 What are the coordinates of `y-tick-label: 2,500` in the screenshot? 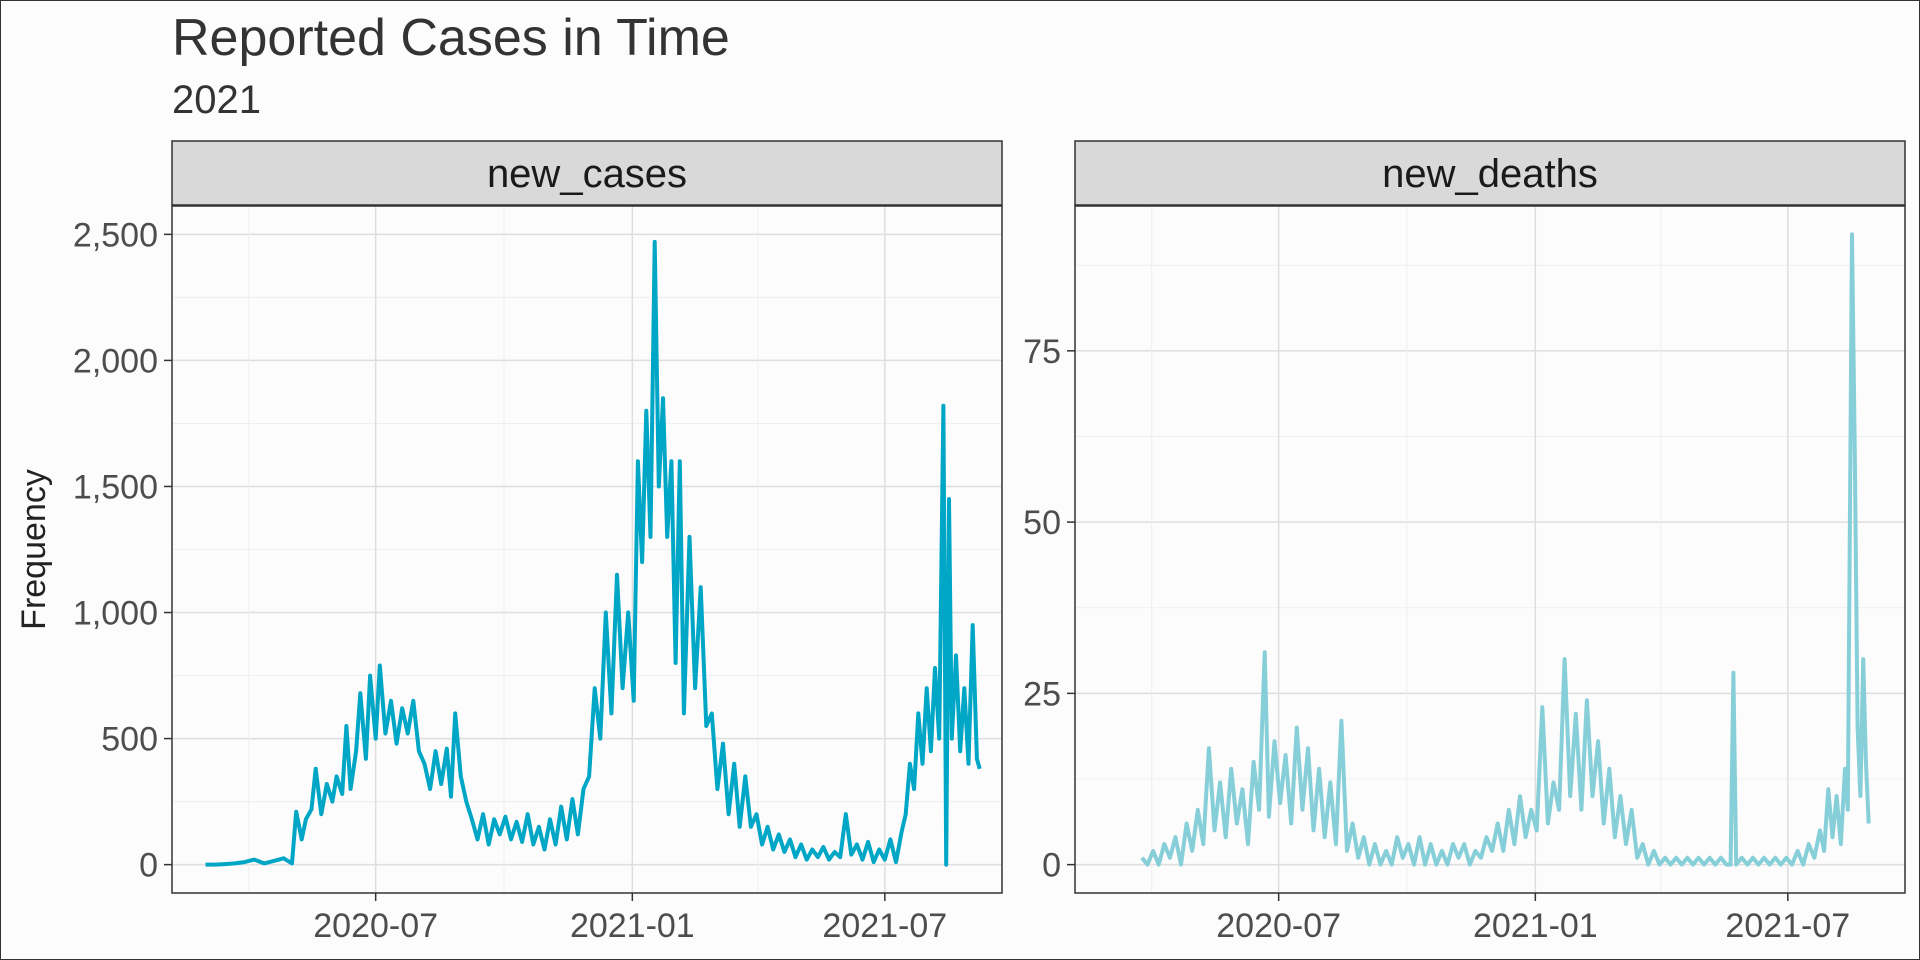 It's located at (115, 235).